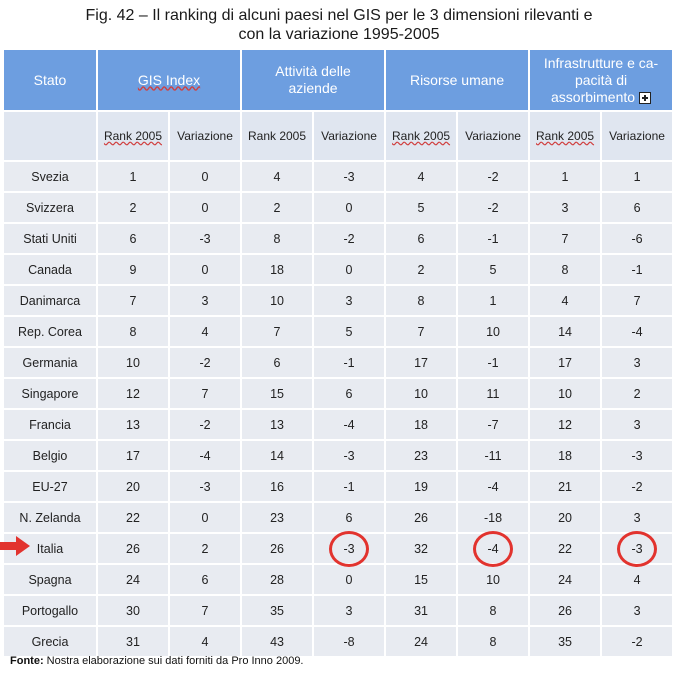  I want to click on cell-rank: 3, so click(566, 208).